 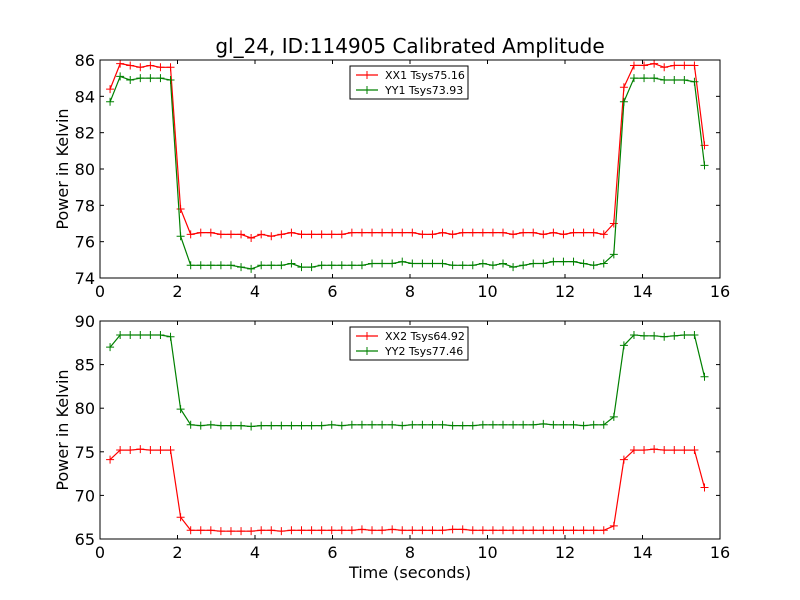 I want to click on series-line, so click(x=407, y=490).